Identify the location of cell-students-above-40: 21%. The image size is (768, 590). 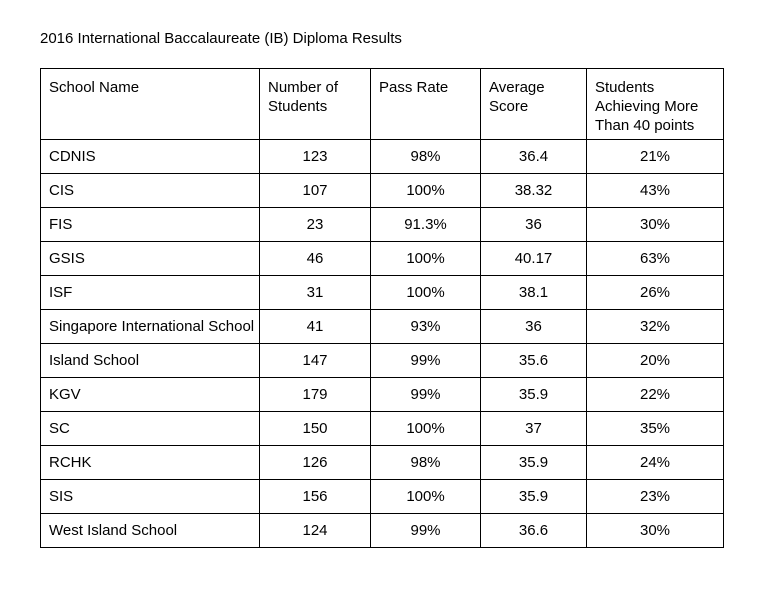
(655, 156).